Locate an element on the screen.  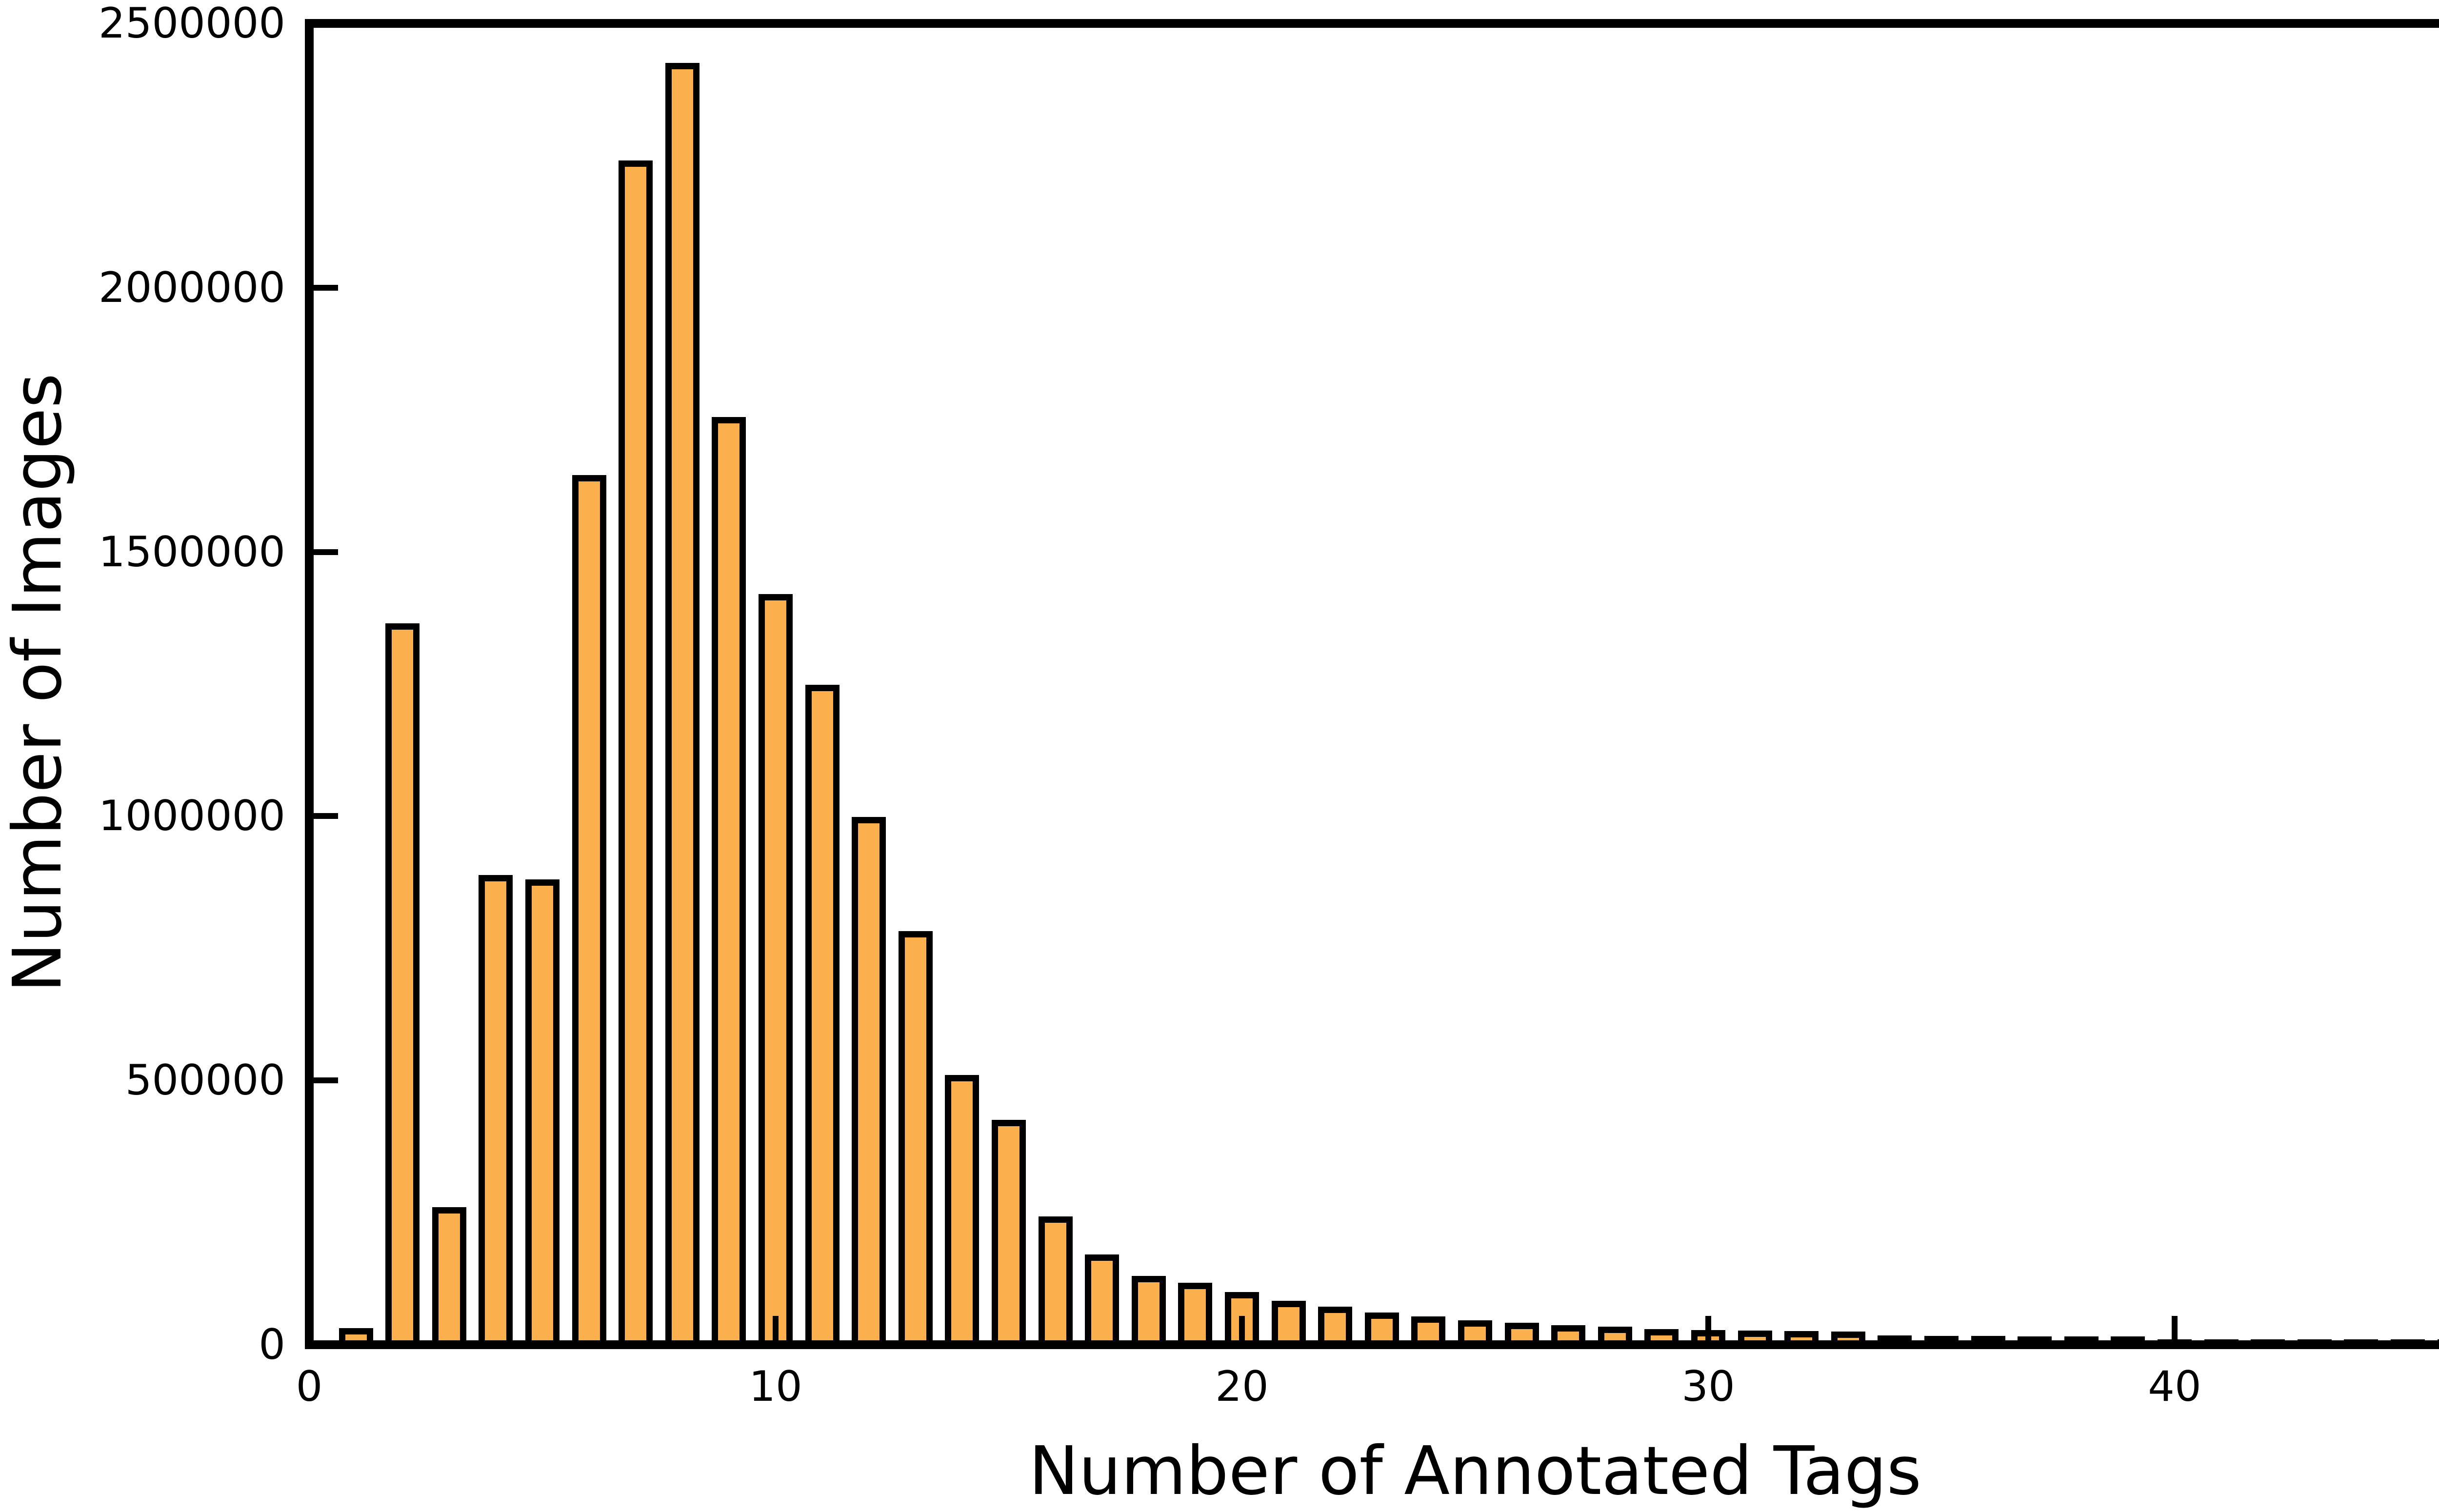
x-tick-label: 0 is located at coordinates (310, 1386).